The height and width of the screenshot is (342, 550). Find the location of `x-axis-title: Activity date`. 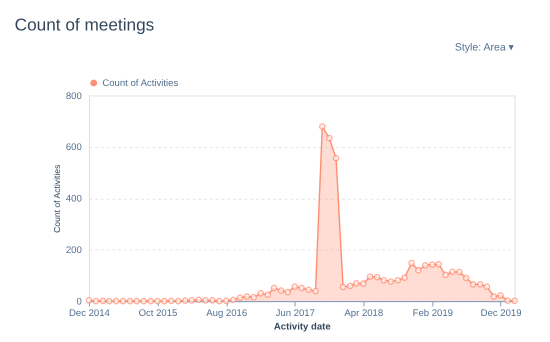

x-axis-title: Activity date is located at coordinates (302, 326).